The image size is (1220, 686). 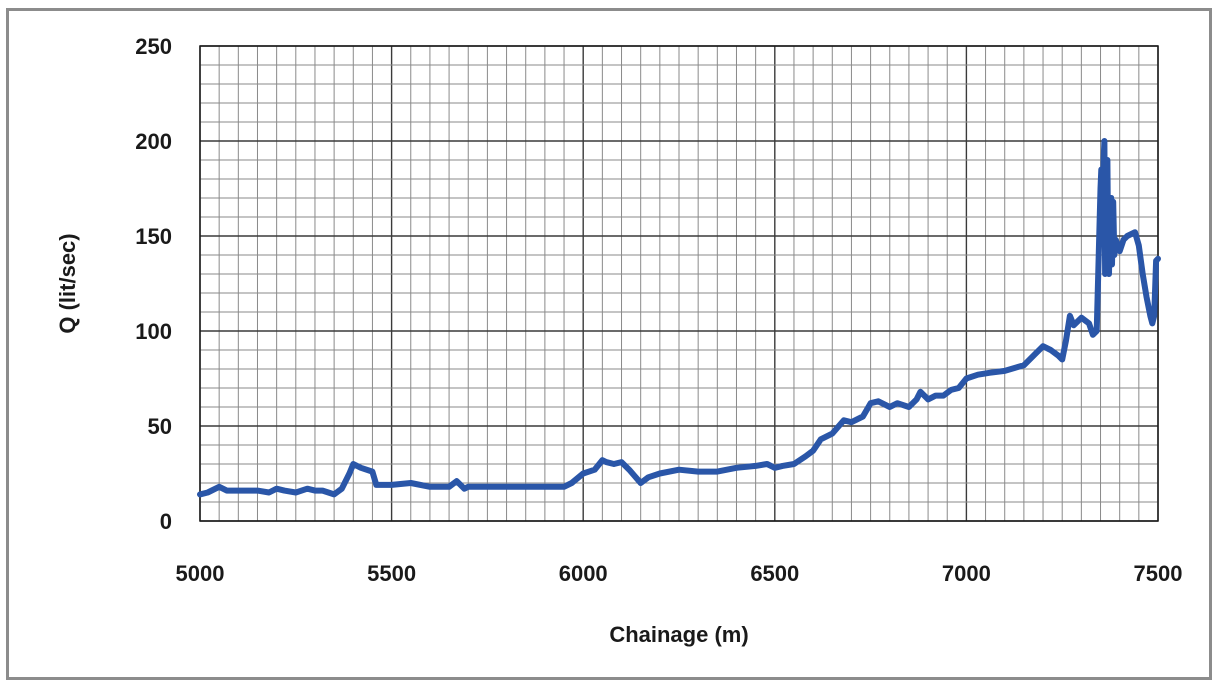 What do you see at coordinates (153, 141) in the screenshot?
I see `y-tick-label: 200` at bounding box center [153, 141].